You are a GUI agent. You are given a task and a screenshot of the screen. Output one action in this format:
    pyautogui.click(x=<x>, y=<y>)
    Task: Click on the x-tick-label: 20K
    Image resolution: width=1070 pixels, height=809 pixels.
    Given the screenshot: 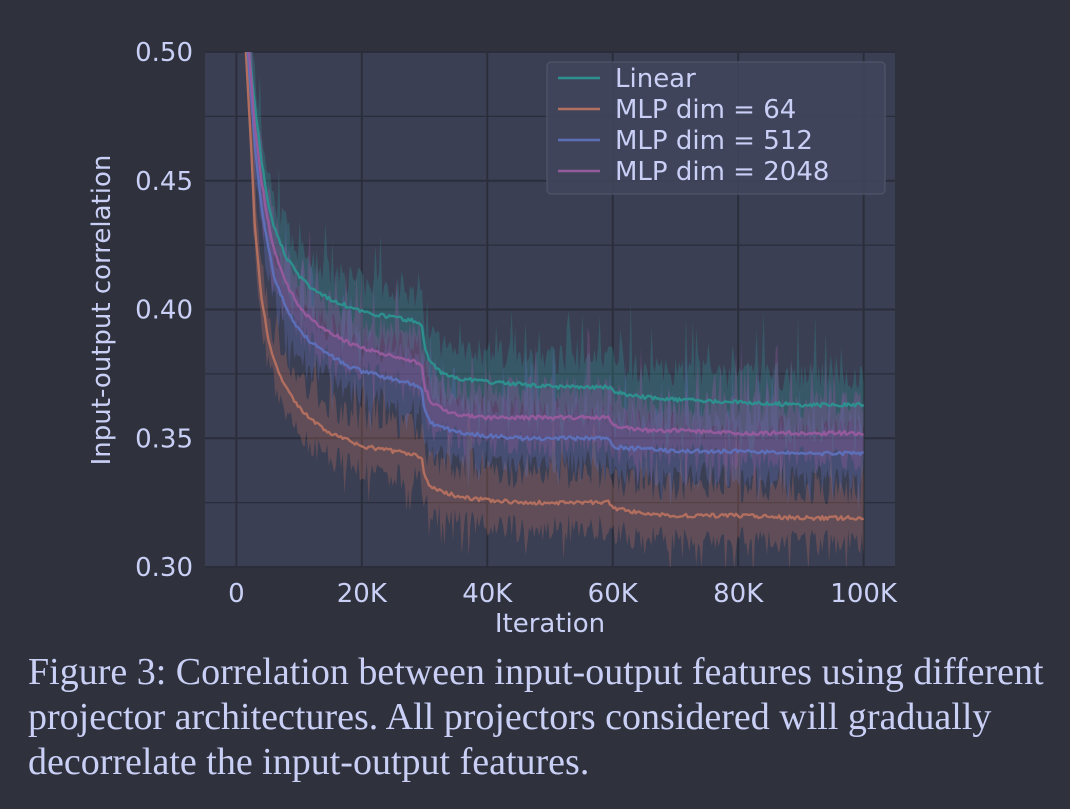 What is the action you would take?
    pyautogui.click(x=362, y=594)
    